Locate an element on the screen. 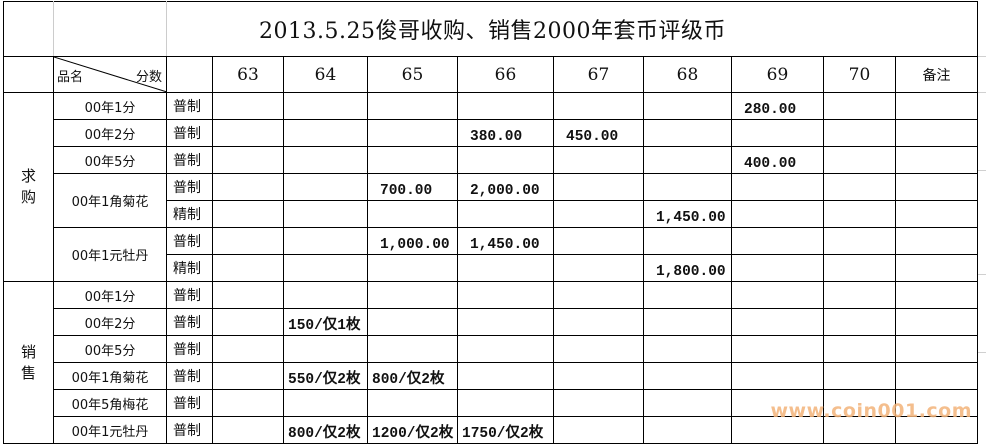 The width and height of the screenshot is (986, 444). corner-cell is located at coordinates (28, 29).